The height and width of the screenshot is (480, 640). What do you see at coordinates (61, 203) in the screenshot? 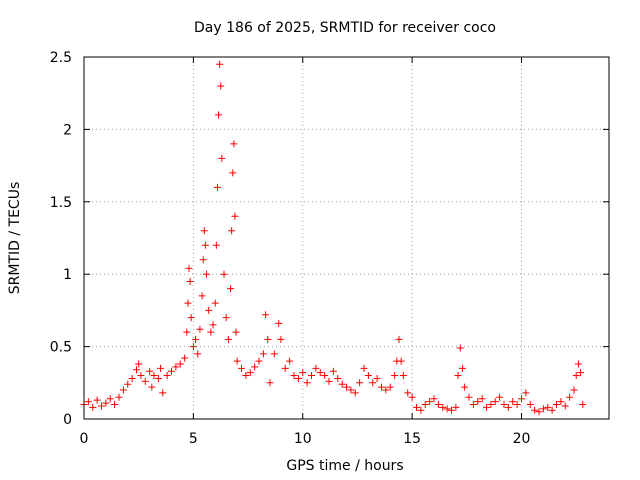
I see `y-tick-label: 1.5` at bounding box center [61, 203].